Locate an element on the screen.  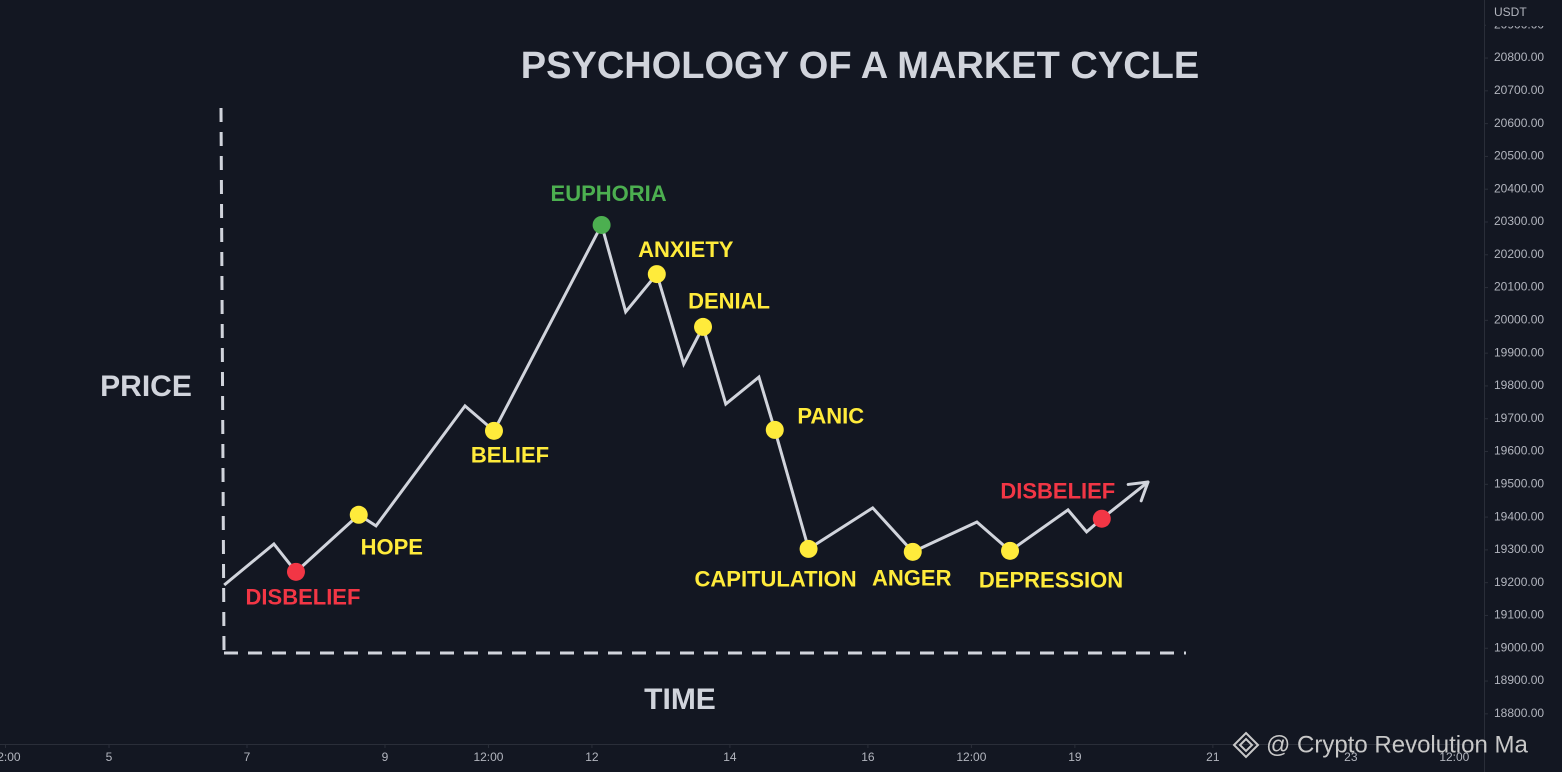
cycle-label: EUPHORIA is located at coordinates (609, 193).